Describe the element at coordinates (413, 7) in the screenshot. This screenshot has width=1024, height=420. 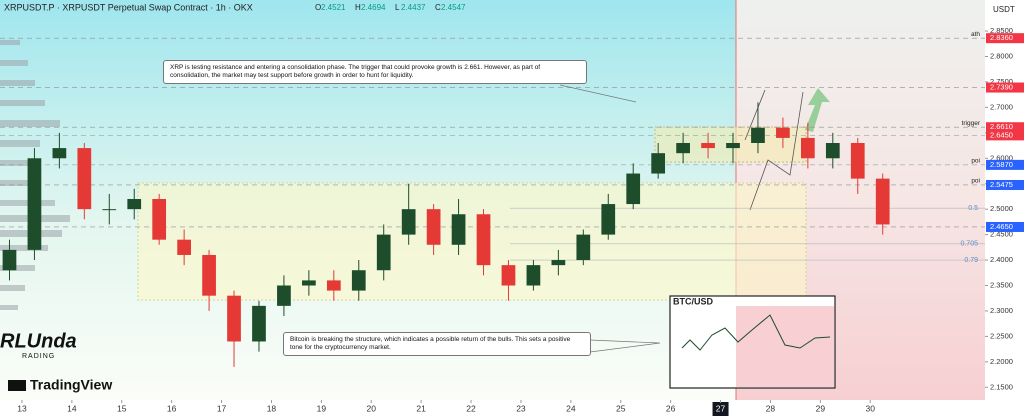
I see `ohlc-value: 2.4437` at that location.